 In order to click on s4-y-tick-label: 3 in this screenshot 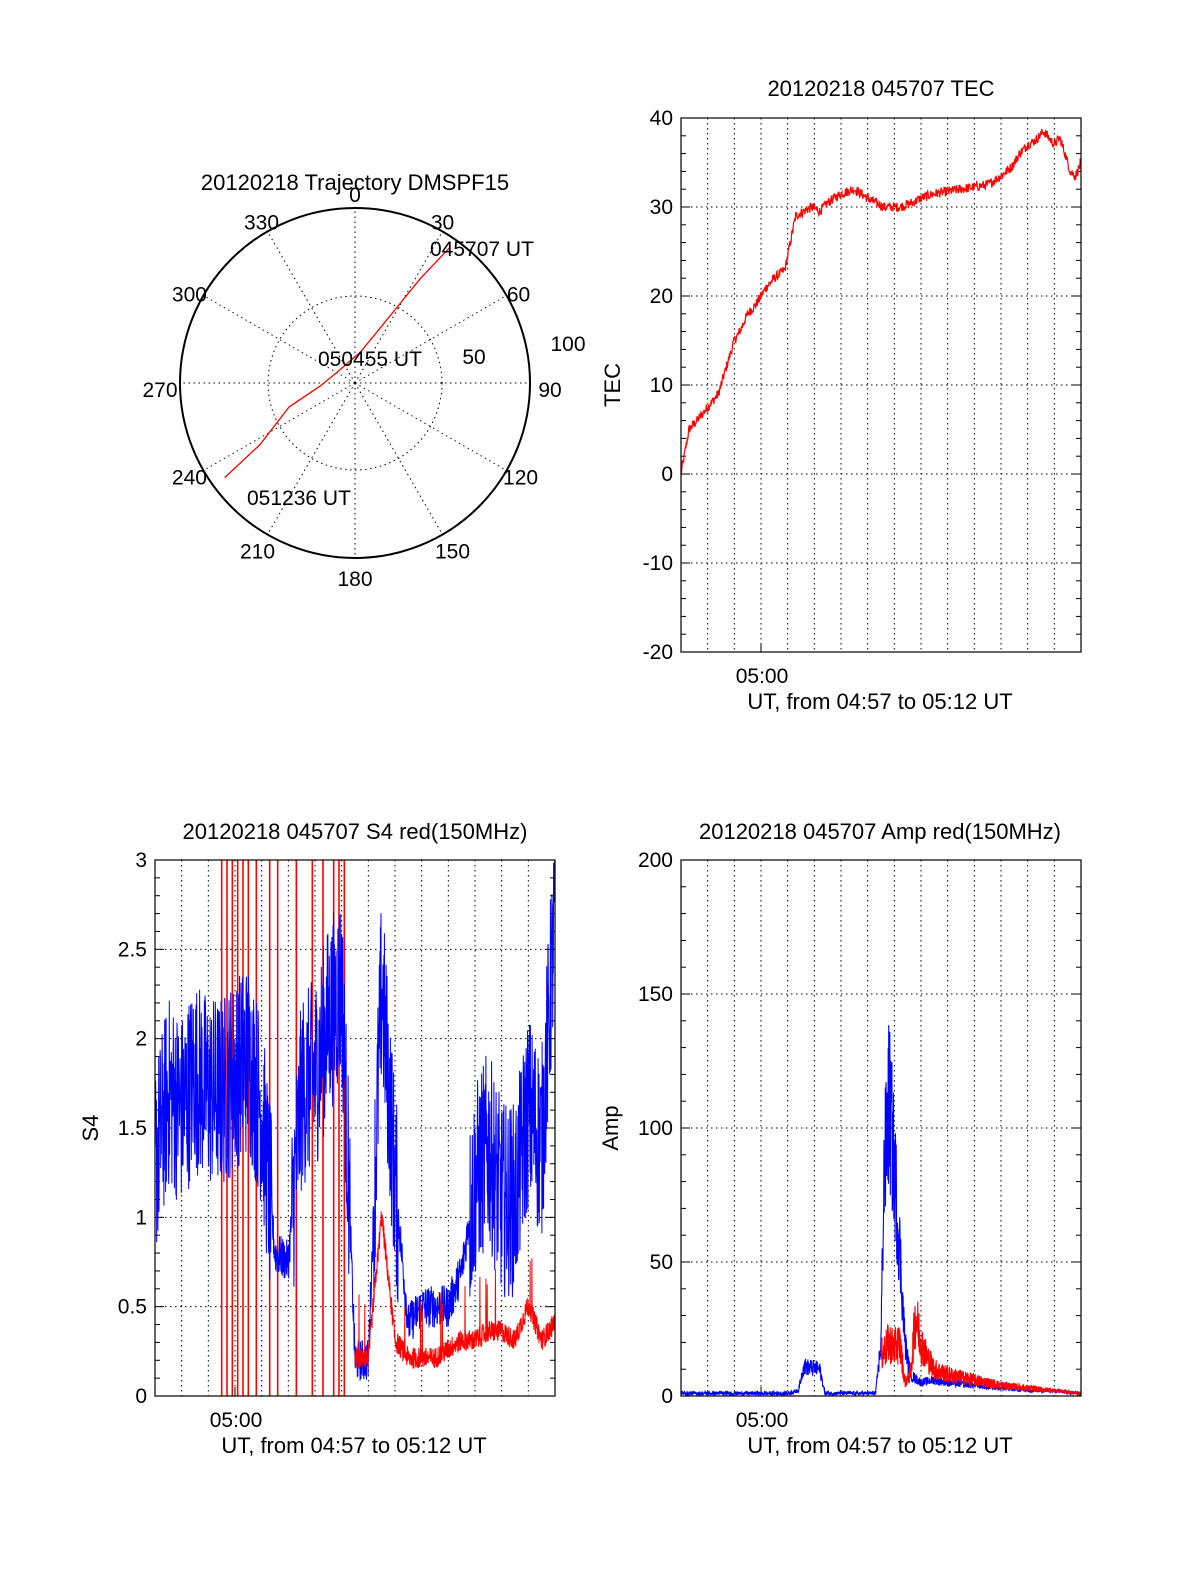, I will do `click(141, 860)`.